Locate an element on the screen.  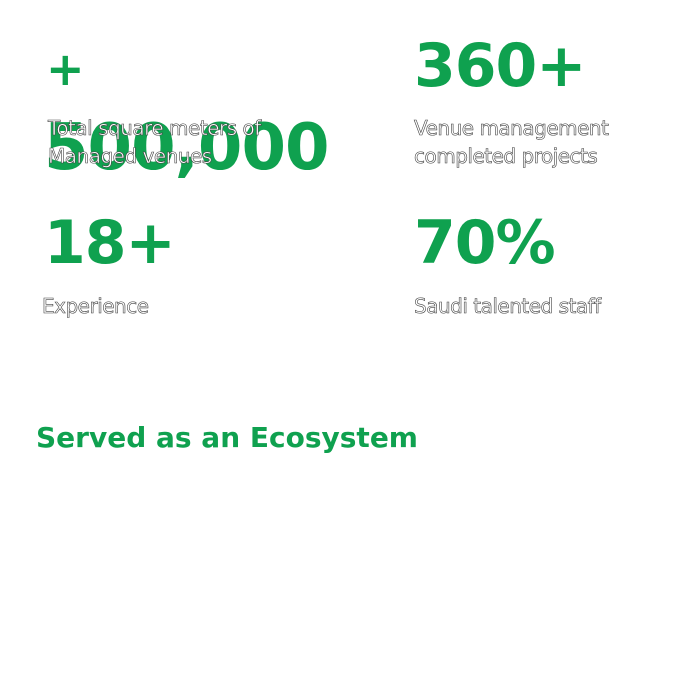
section-title: Served as an Ecosystem is located at coordinates (227, 437).